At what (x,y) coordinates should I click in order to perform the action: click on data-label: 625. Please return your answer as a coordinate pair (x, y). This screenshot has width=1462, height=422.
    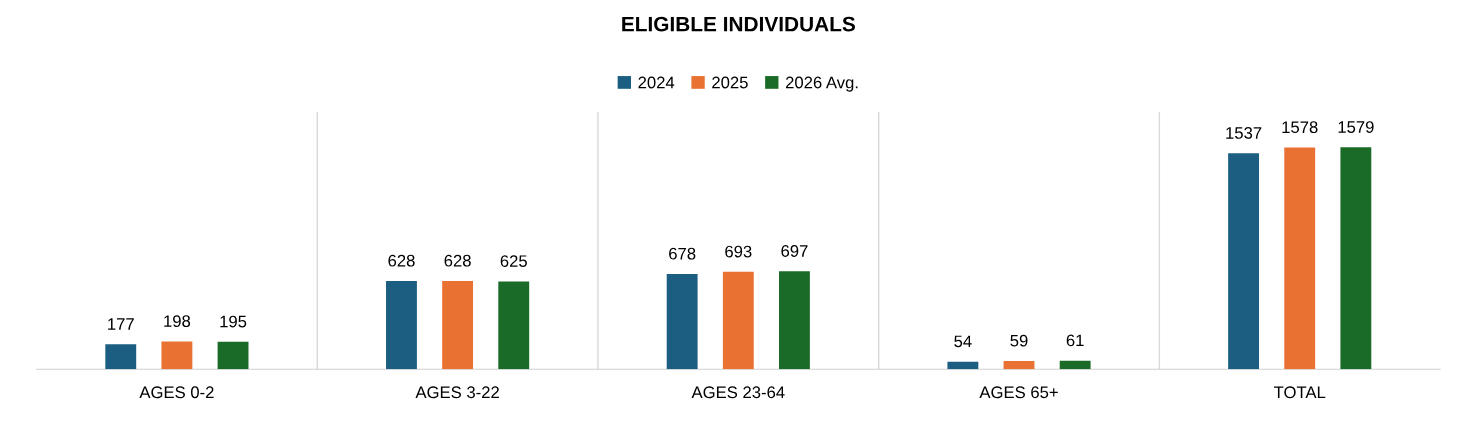
    Looking at the image, I should click on (513, 261).